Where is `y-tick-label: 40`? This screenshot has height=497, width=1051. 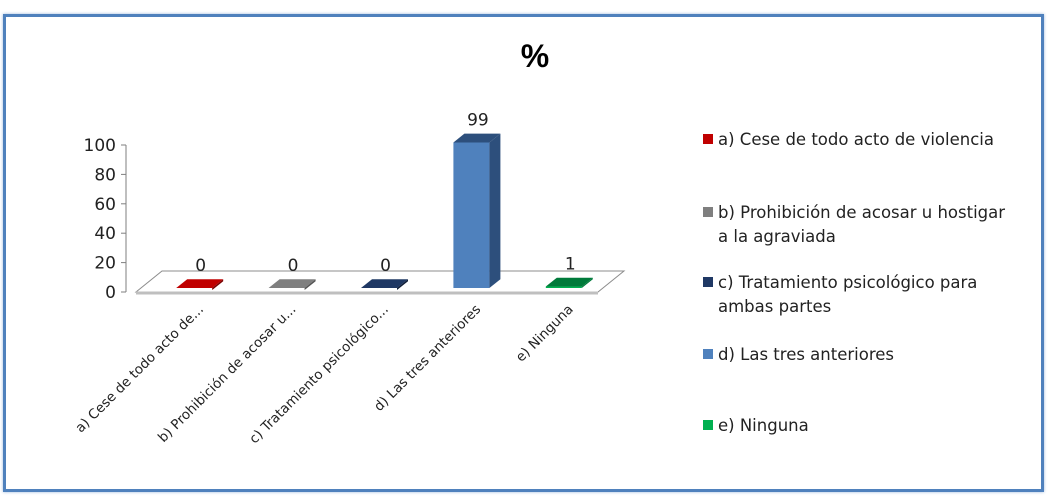 y-tick-label: 40 is located at coordinates (105, 234).